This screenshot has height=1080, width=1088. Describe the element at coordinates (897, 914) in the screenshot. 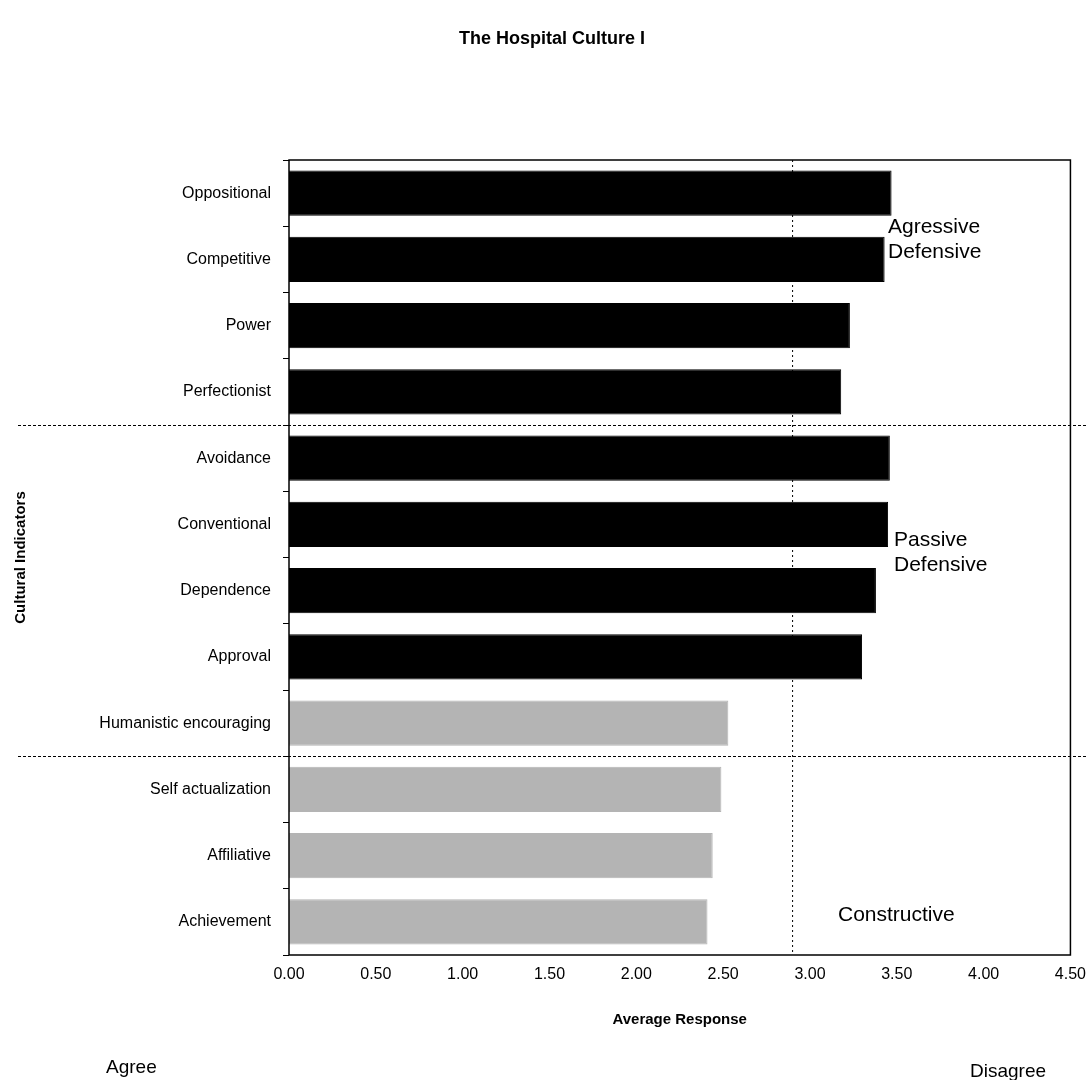

I see `annotation: Constructive` at that location.